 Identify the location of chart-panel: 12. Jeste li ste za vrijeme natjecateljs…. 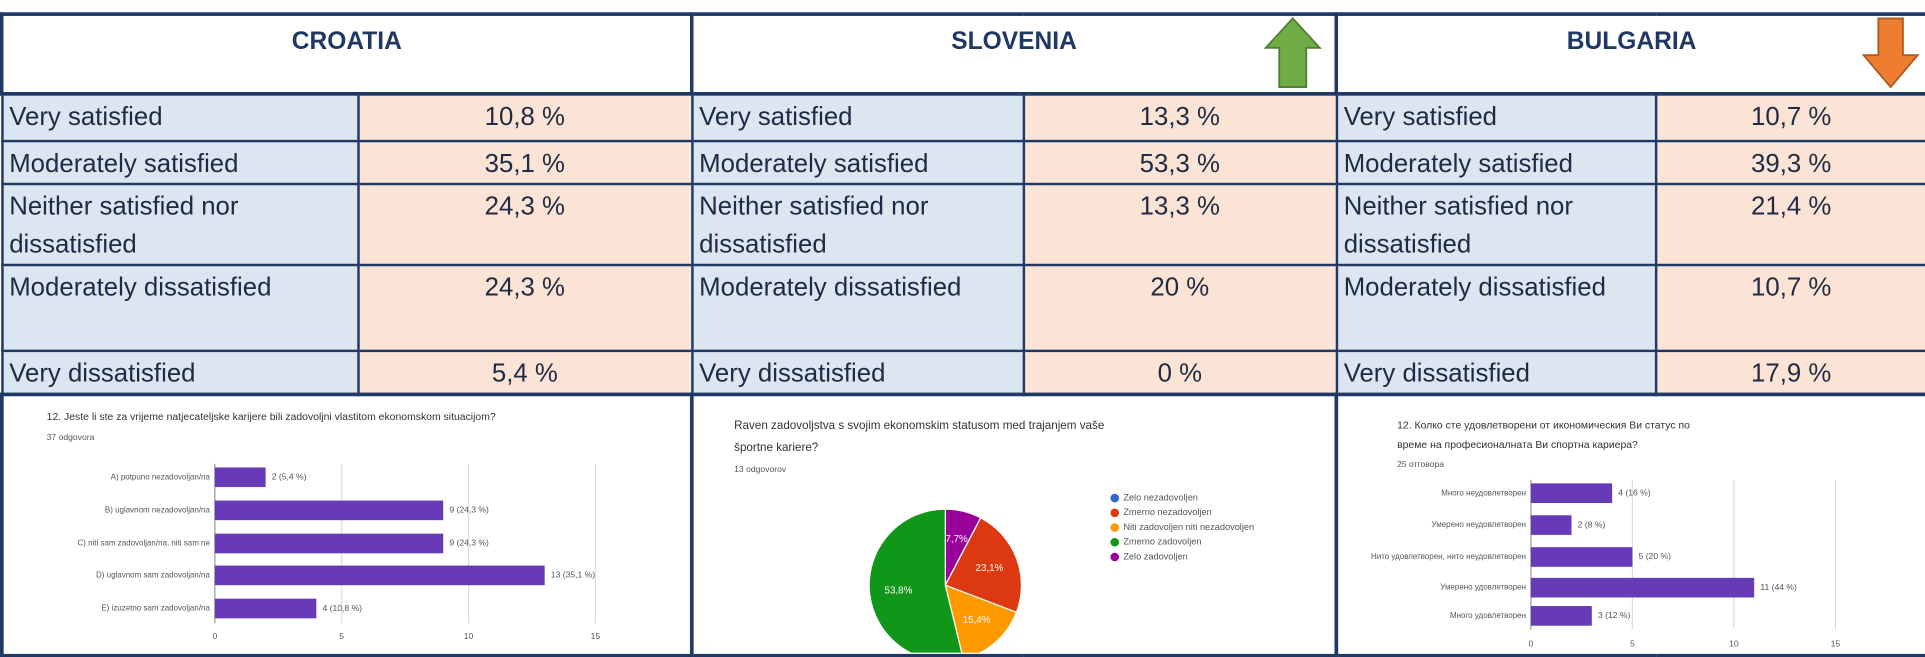
(347, 524).